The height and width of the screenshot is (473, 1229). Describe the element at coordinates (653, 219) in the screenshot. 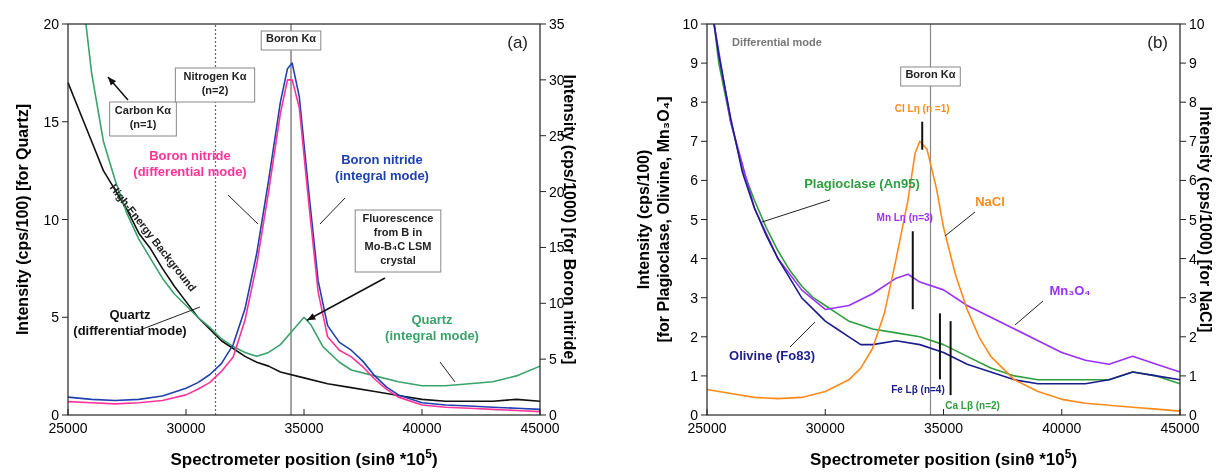

I see `y-axis-title: Intensity (cps/100) [for Plagioclase, Olivine, Mn₃O₄]` at that location.